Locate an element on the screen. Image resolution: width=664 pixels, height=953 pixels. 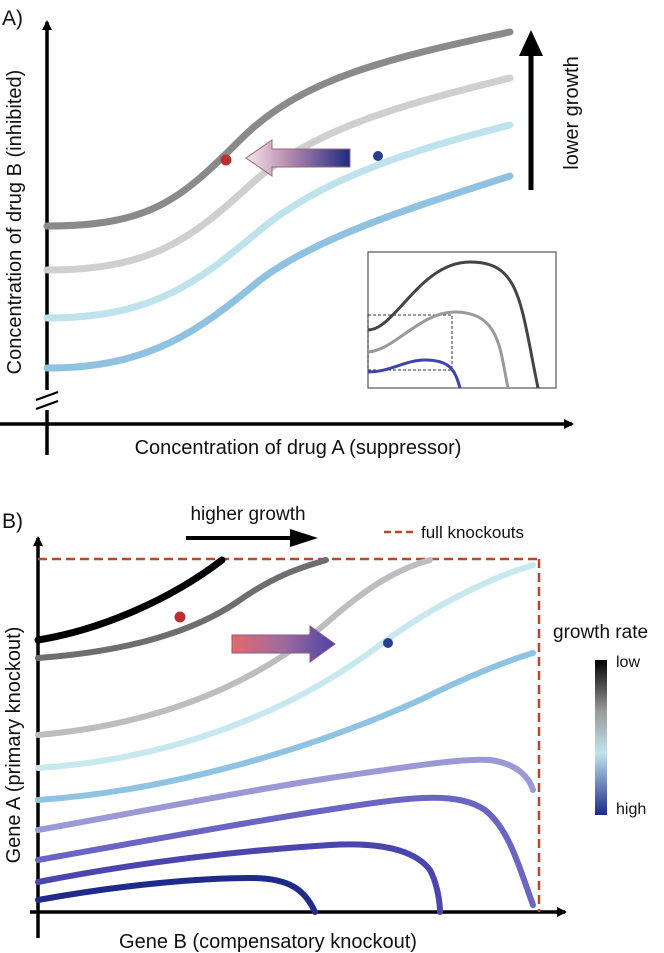
higher-growth-arrow is located at coordinates (252, 538).